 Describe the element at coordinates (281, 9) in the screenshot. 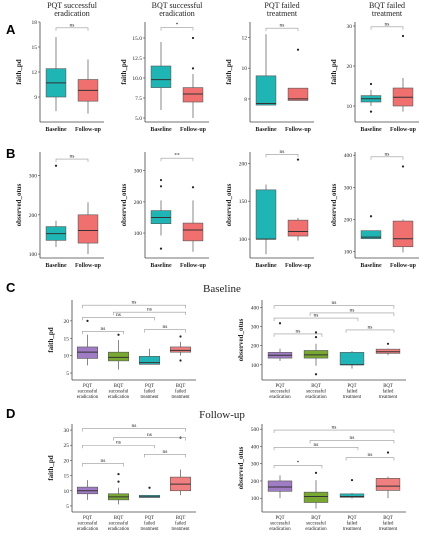

I see `chart-title: PQT failed treatment` at that location.